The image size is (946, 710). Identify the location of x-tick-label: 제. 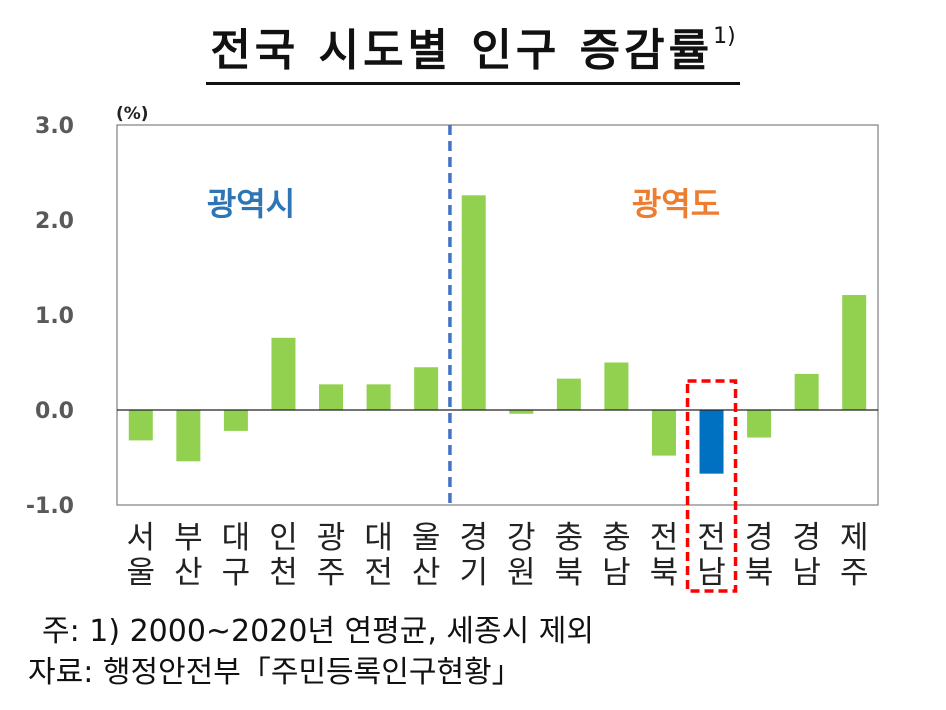
(854, 538).